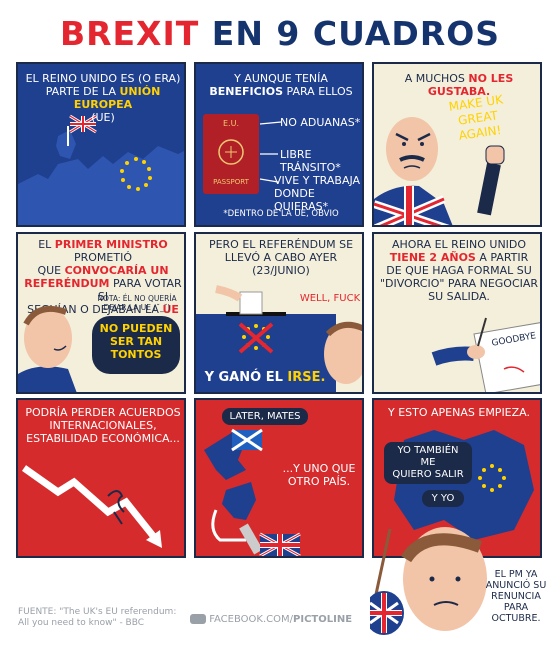 Image resolution: width=560 pixels, height=649 pixels. Describe the element at coordinates (137, 298) in the screenshot. I see `p4-note-1: NOTA: ÉL NO QUERÍA` at that location.